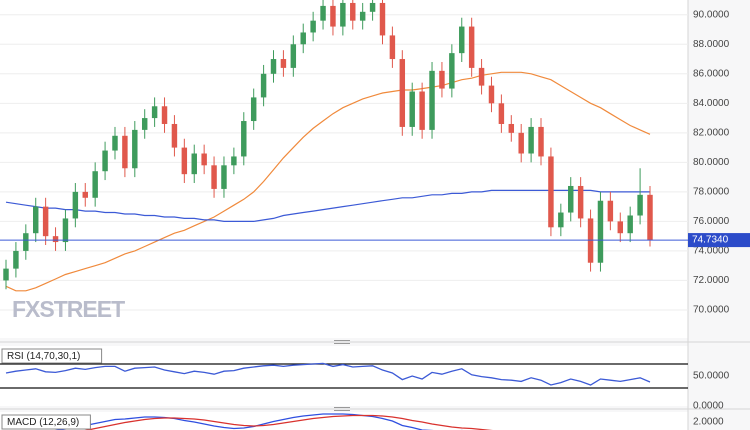  I want to click on y-tick-label: 72.0000, so click(711, 280).